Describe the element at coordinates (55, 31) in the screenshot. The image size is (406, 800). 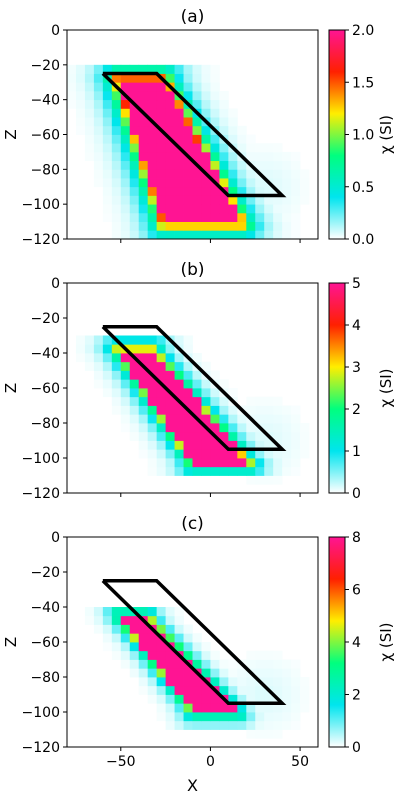
I see `y-tick-label: 0` at that location.